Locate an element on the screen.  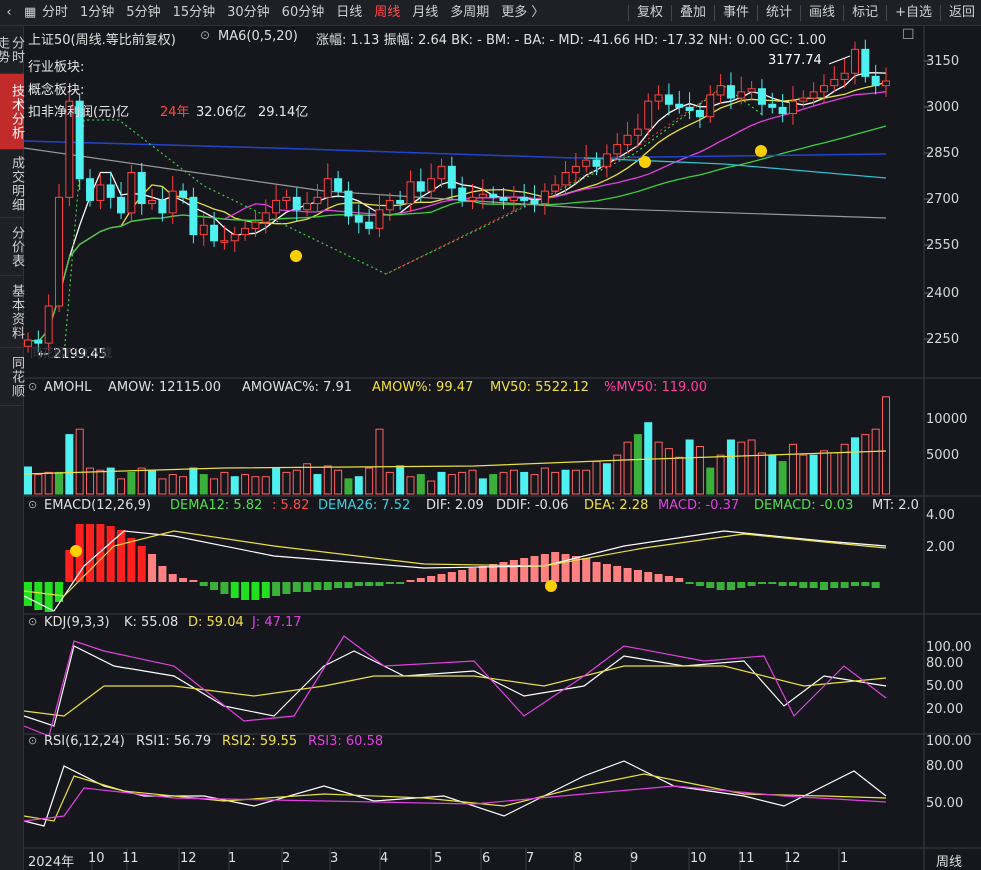
period-tab-day: 日线 is located at coordinates (349, 12).